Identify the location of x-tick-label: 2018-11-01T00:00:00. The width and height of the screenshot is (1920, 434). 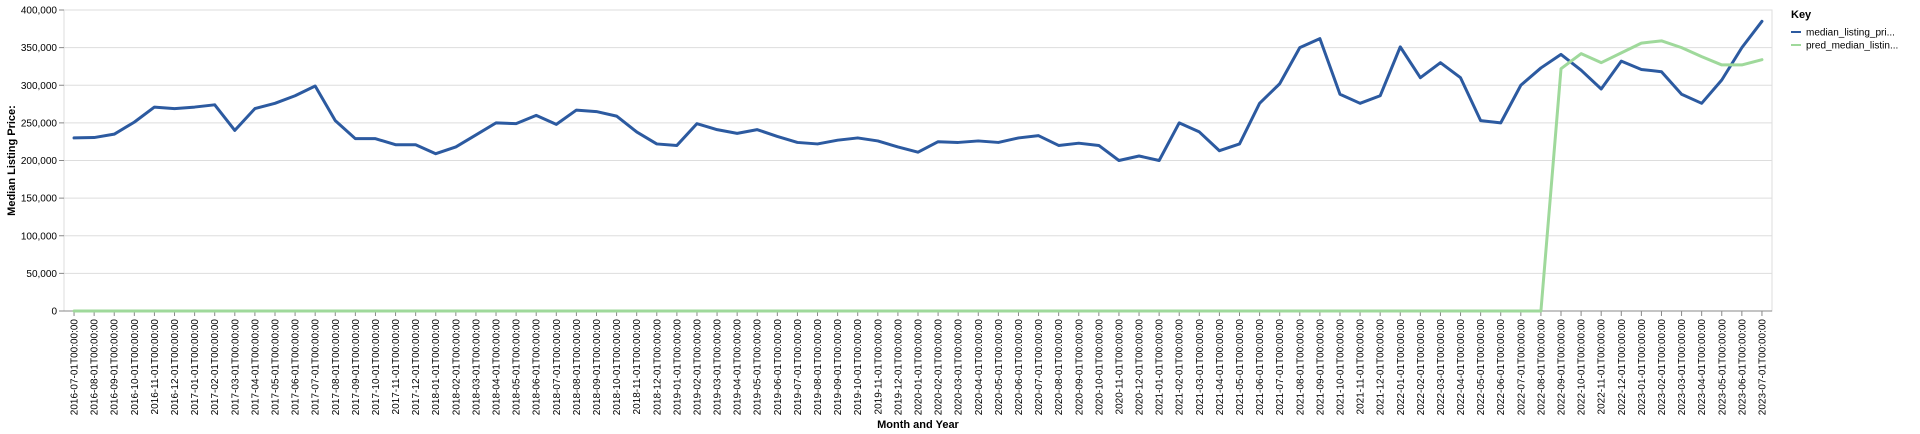
(637, 367).